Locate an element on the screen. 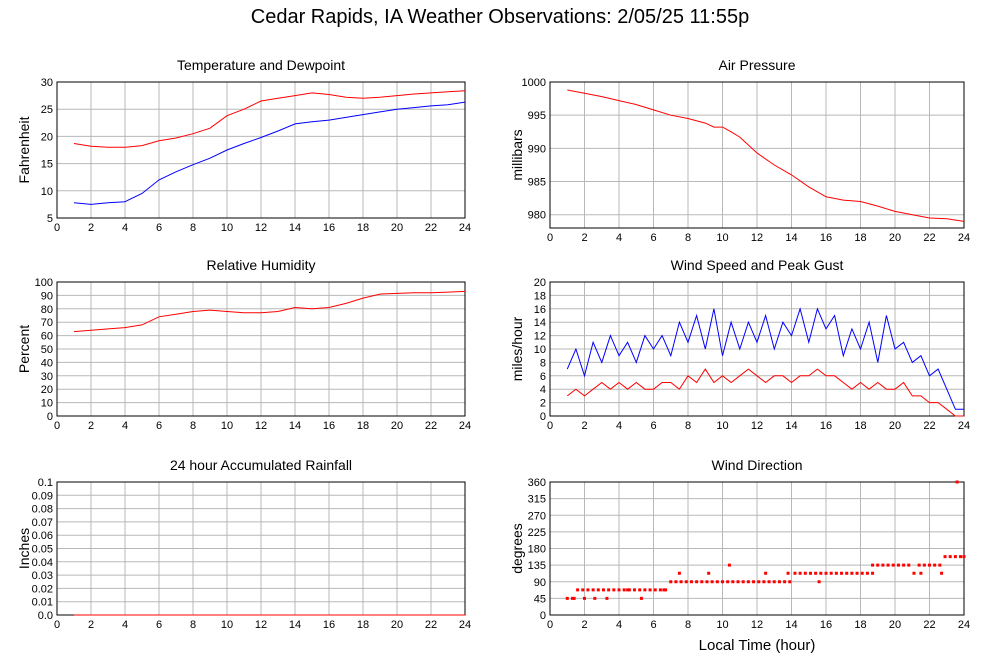  dir-x-tick-label: 6 is located at coordinates (653, 625).